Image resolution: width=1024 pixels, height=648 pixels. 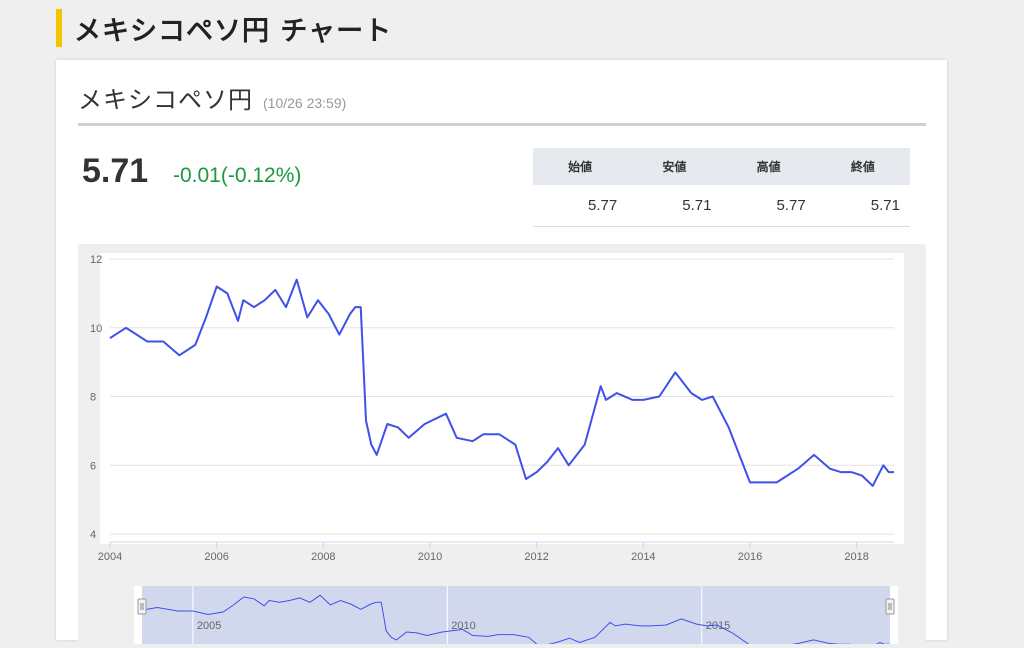 I want to click on y-tick-label: 4, so click(x=93, y=535).